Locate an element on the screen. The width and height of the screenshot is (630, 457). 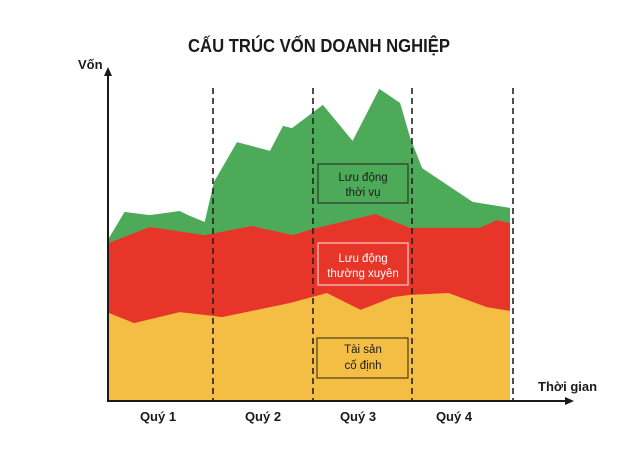
annotation-line: thường xuyên is located at coordinates (363, 274).